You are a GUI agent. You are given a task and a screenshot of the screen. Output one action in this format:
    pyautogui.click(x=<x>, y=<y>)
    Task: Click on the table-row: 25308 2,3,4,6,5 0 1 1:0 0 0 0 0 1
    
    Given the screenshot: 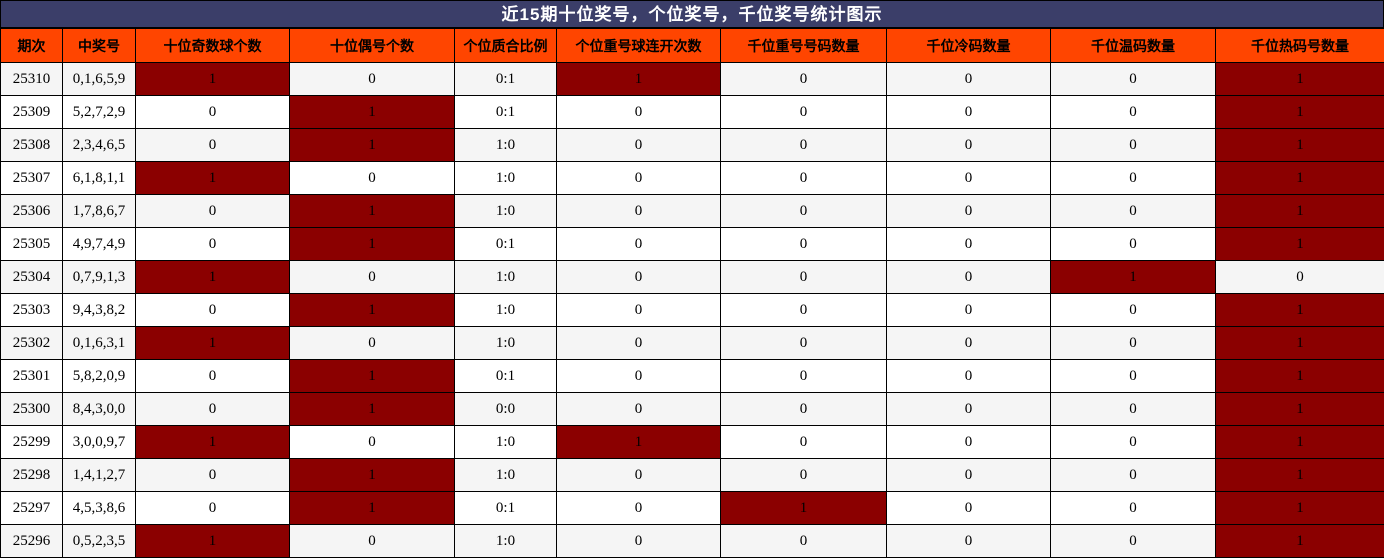 What is the action you would take?
    pyautogui.click(x=692, y=145)
    